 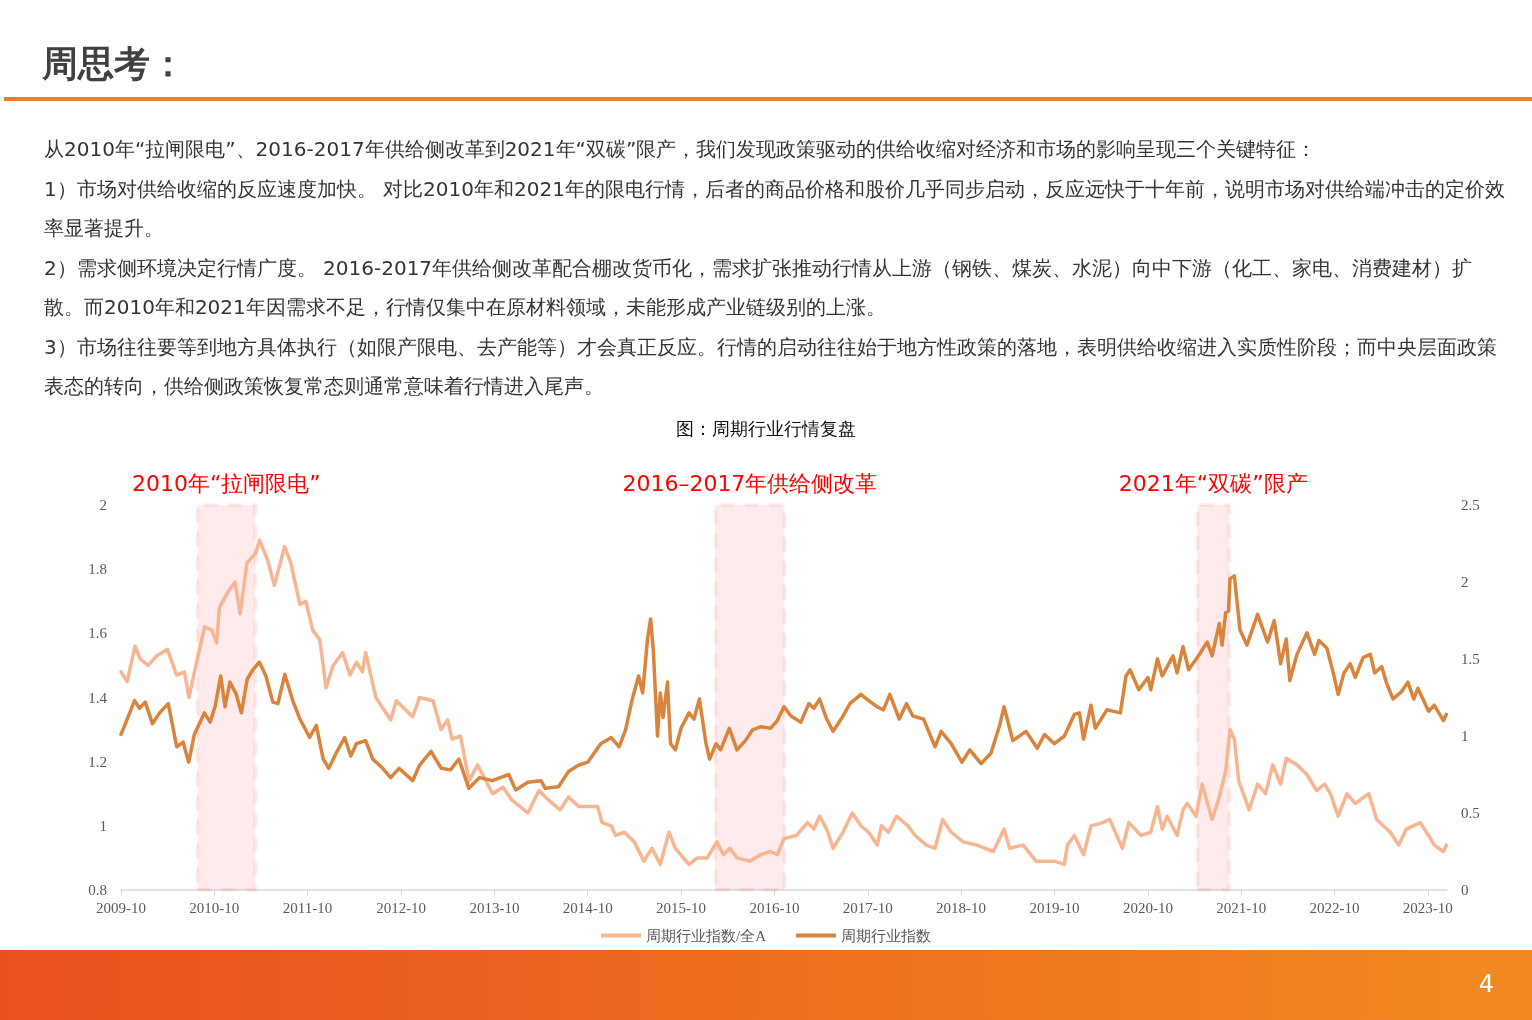 I want to click on x-tick-label: 2010-10, so click(x=214, y=907).